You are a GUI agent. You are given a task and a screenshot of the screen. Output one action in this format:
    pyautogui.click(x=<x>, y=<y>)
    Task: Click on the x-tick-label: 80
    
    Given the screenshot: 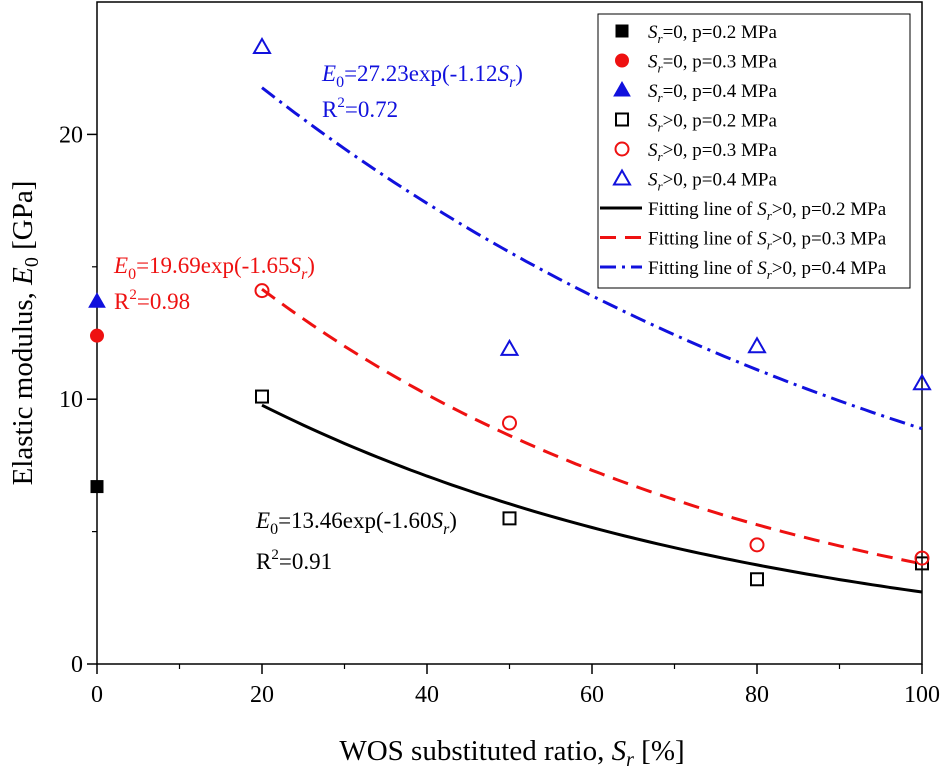 What is the action you would take?
    pyautogui.click(x=757, y=695)
    